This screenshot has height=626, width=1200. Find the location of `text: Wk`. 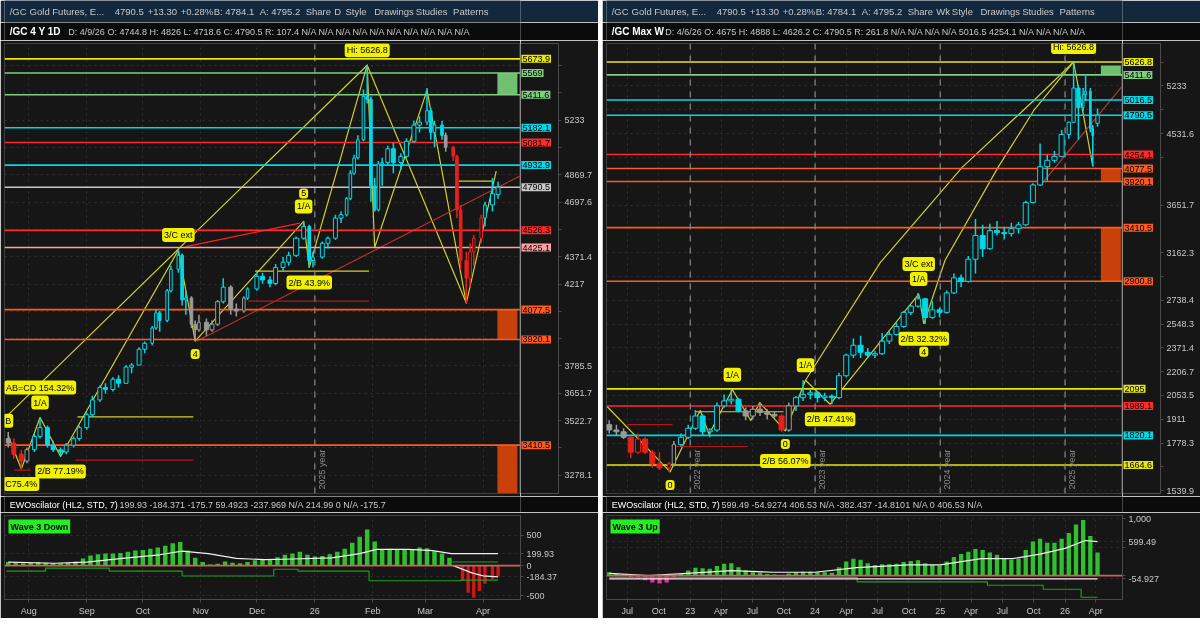

text: Wk is located at coordinates (943, 11).